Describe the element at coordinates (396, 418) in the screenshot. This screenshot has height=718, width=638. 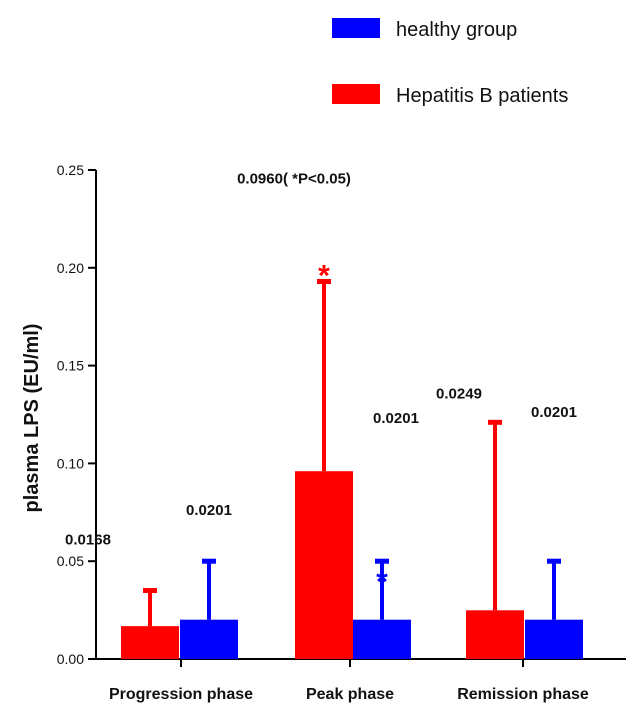
I see `value-label-healthy-group-peak-phase: 0.0201` at that location.